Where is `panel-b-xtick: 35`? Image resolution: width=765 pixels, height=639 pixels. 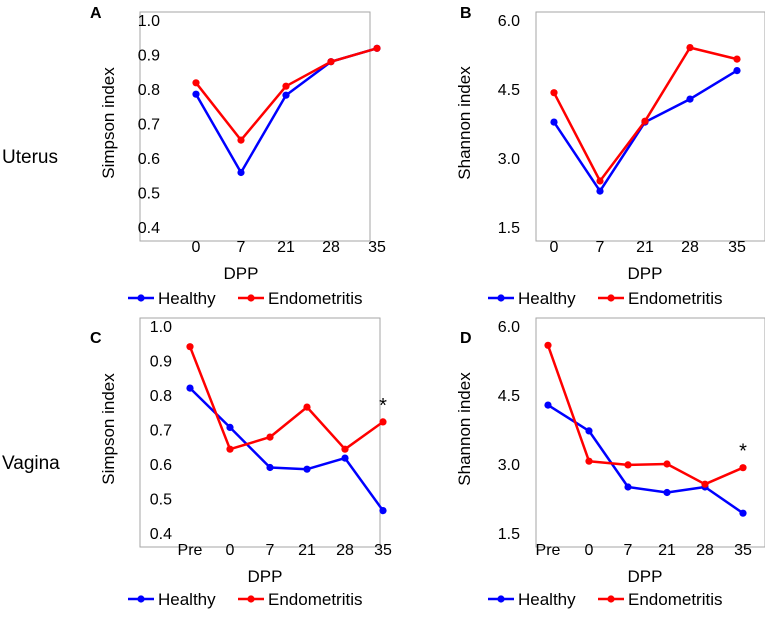 panel-b-xtick: 35 is located at coordinates (737, 247).